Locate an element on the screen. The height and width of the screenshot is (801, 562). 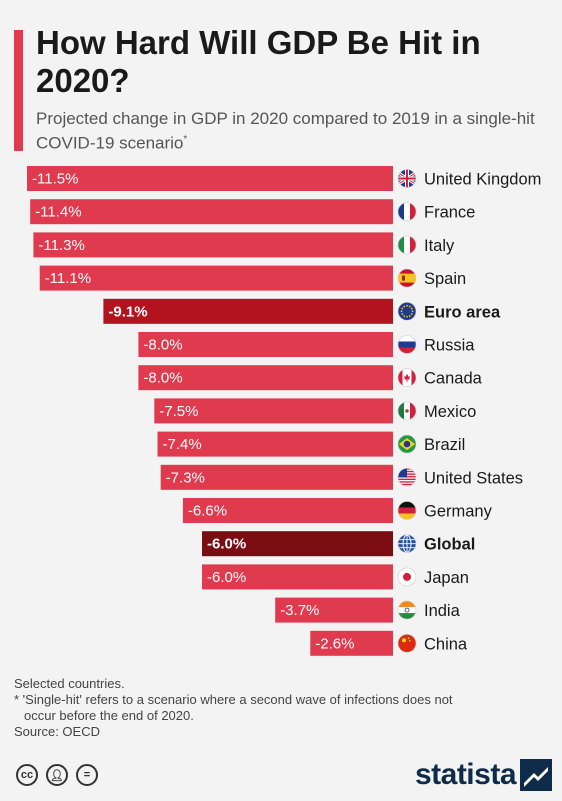
br-flag-icon is located at coordinates (407, 444).